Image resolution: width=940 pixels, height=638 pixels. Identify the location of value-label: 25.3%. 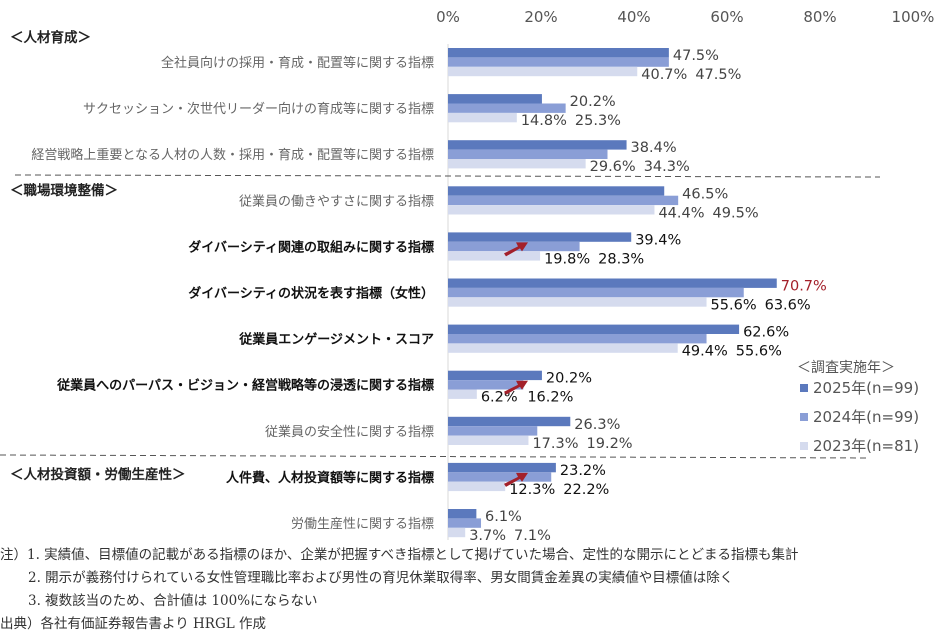
(598, 121).